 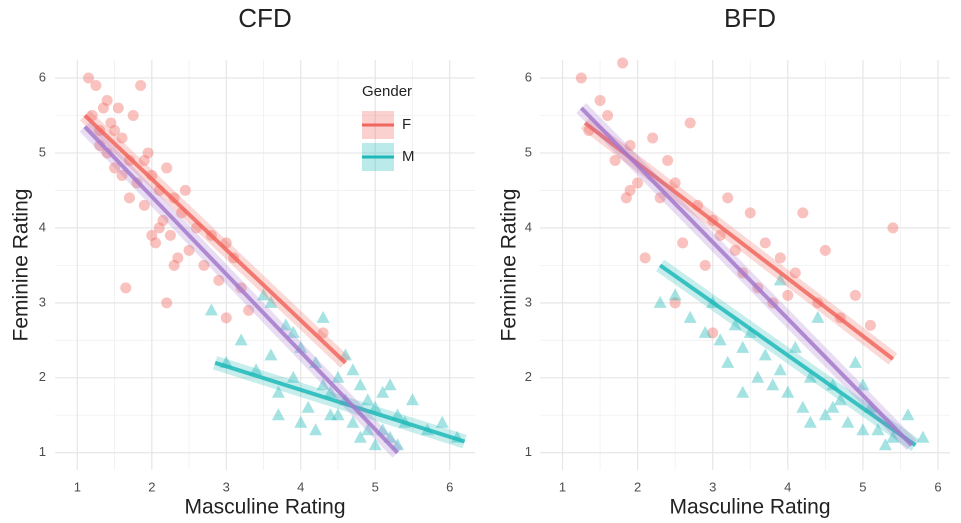 What do you see at coordinates (406, 124) in the screenshot?
I see `legend-label: F` at bounding box center [406, 124].